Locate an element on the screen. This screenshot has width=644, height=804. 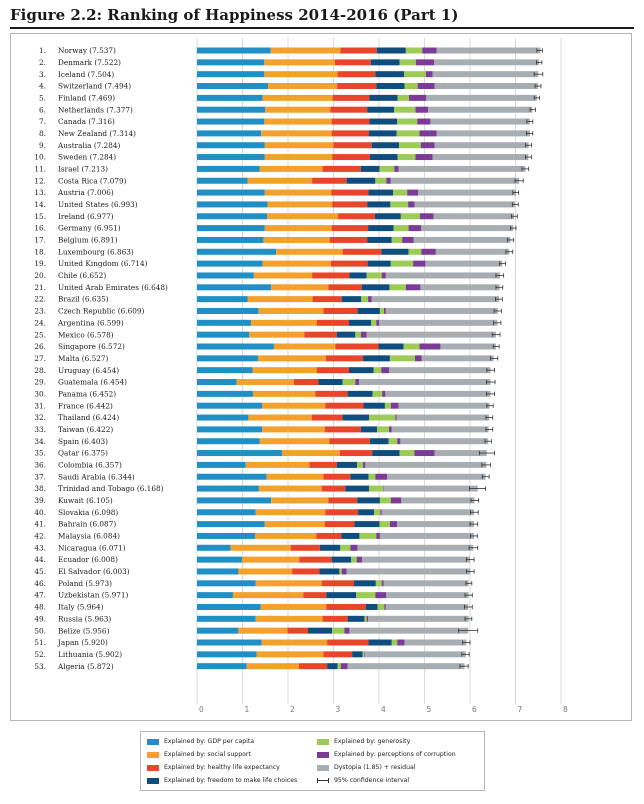
legend-item-generosity: Explained by: generosity is located at coordinates (363, 741).